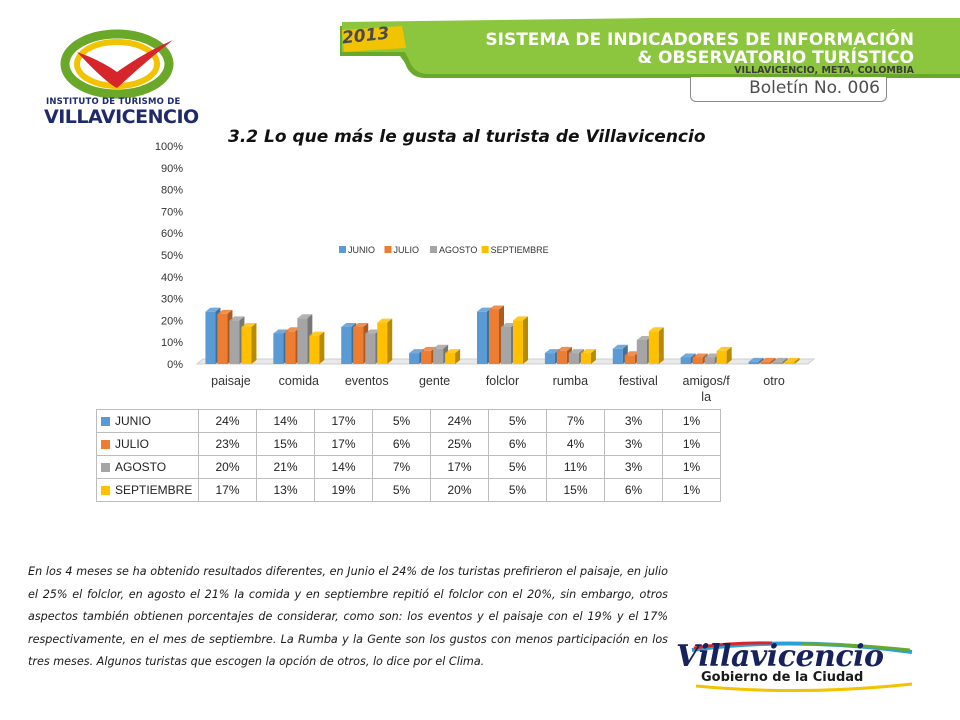 The height and width of the screenshot is (720, 960). Describe the element at coordinates (154, 490) in the screenshot. I see `series-name: SEPTIEMBRE` at that location.